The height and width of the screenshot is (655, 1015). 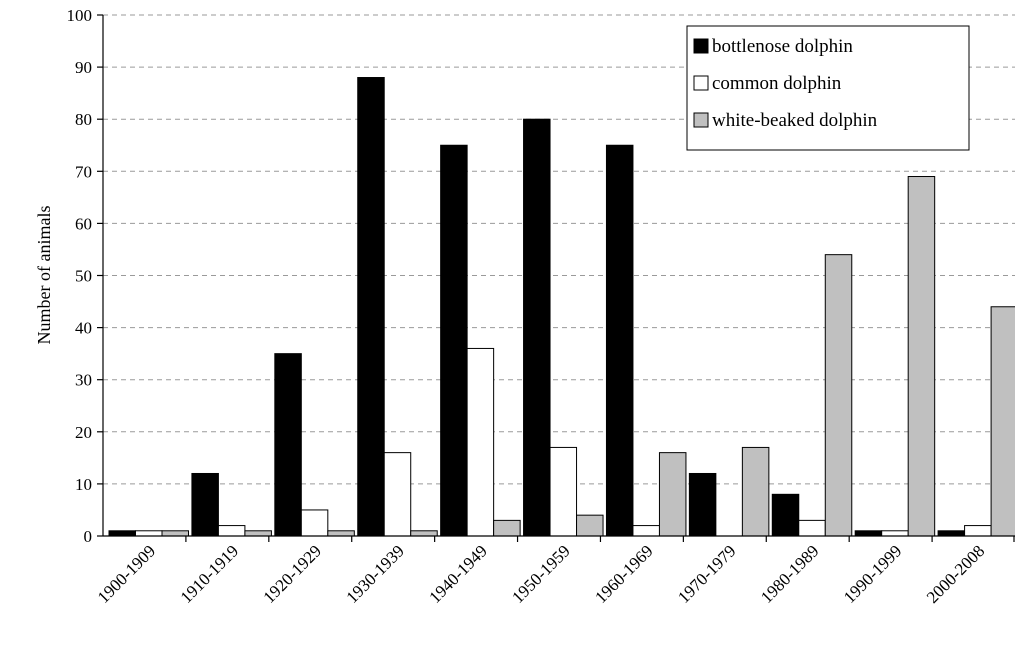 I want to click on legend-box, so click(x=828, y=88).